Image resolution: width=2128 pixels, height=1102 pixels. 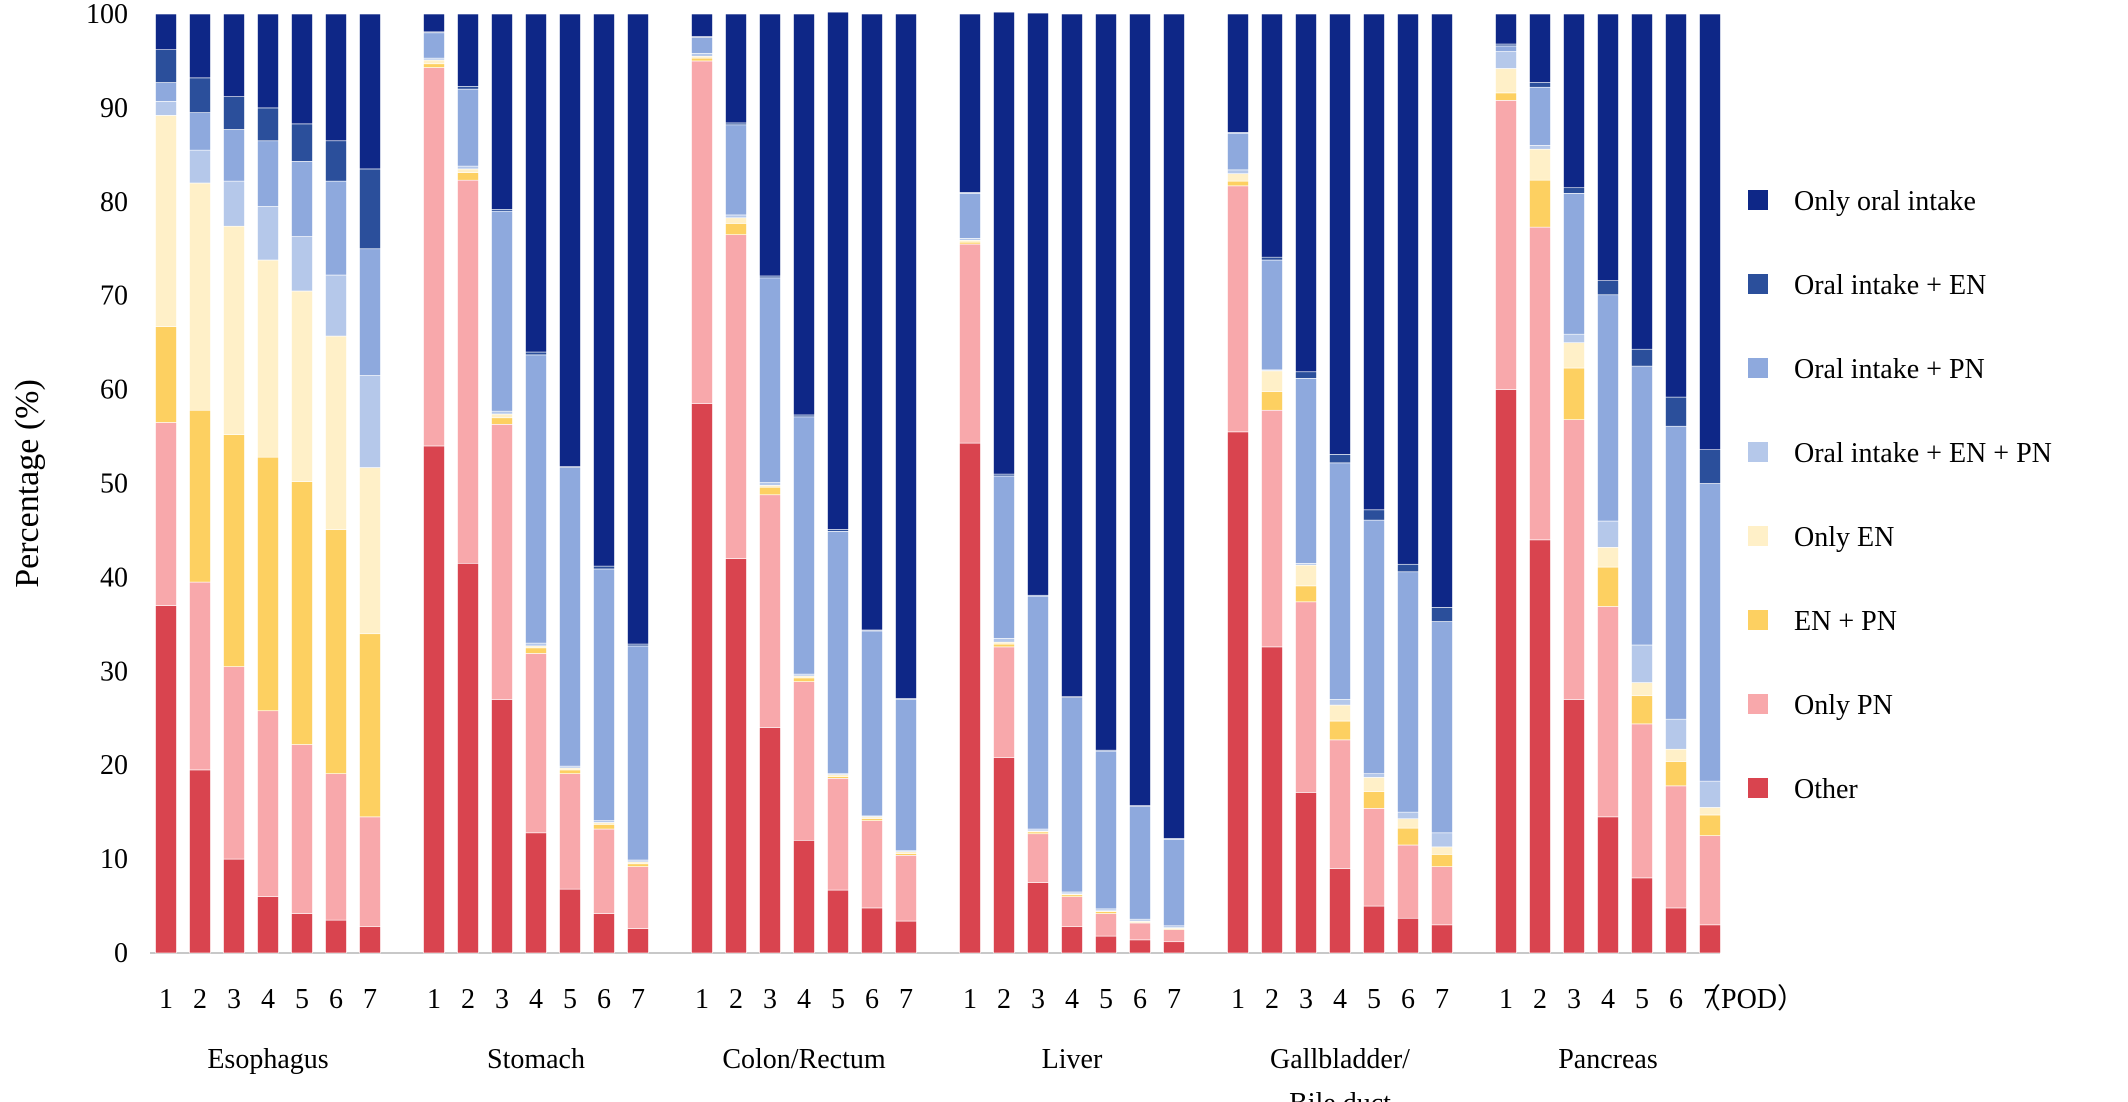 What do you see at coordinates (1574, 559) in the screenshot?
I see `bar-segment: Pancreas POD 3 – Only PN: 29.8` at bounding box center [1574, 559].